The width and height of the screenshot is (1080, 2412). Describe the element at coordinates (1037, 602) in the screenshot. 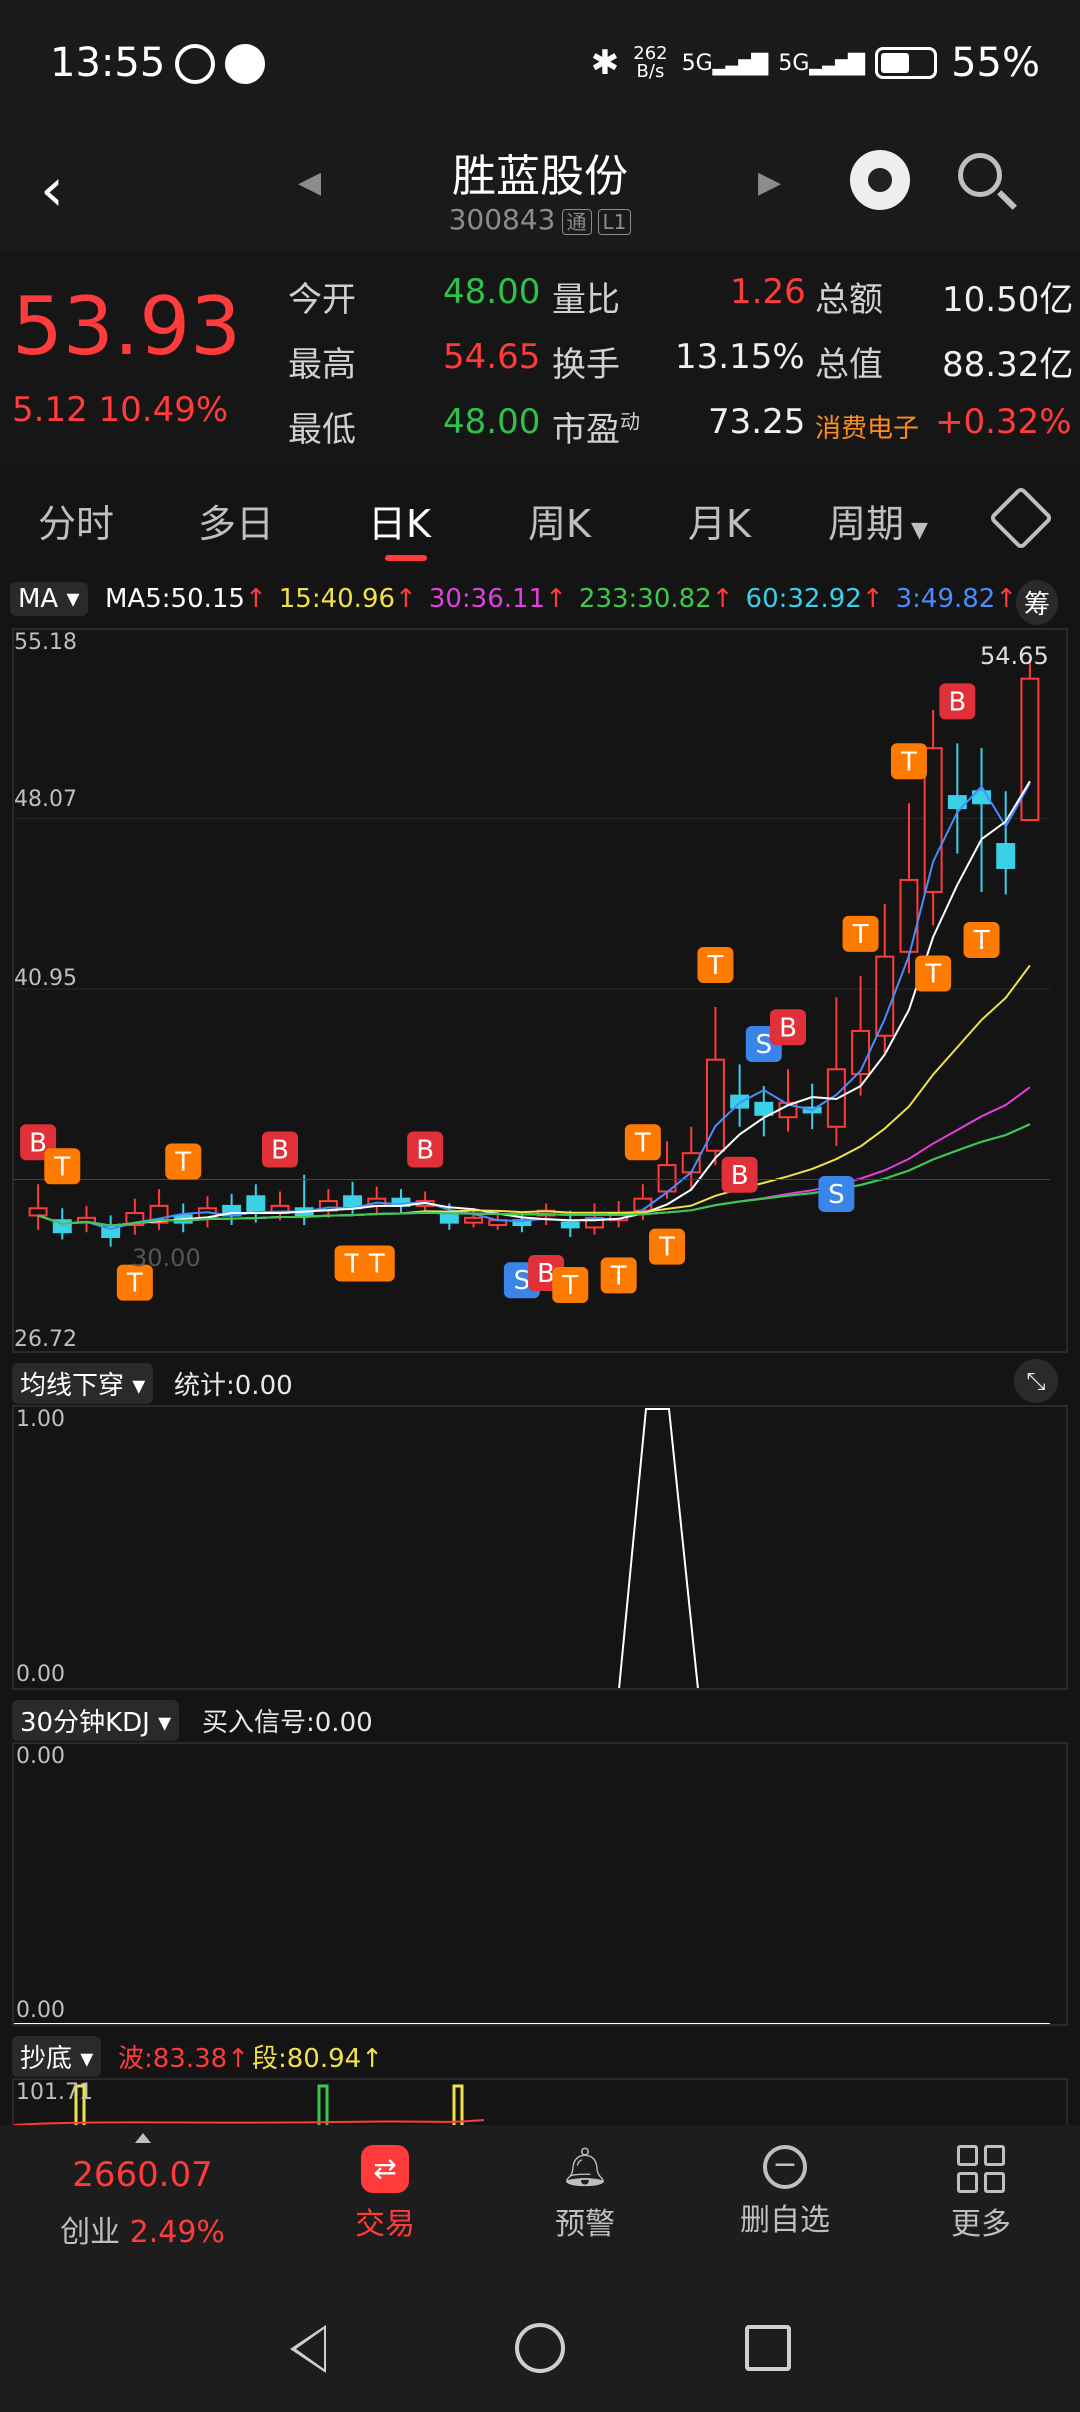

I see `chips-button: 筹` at that location.